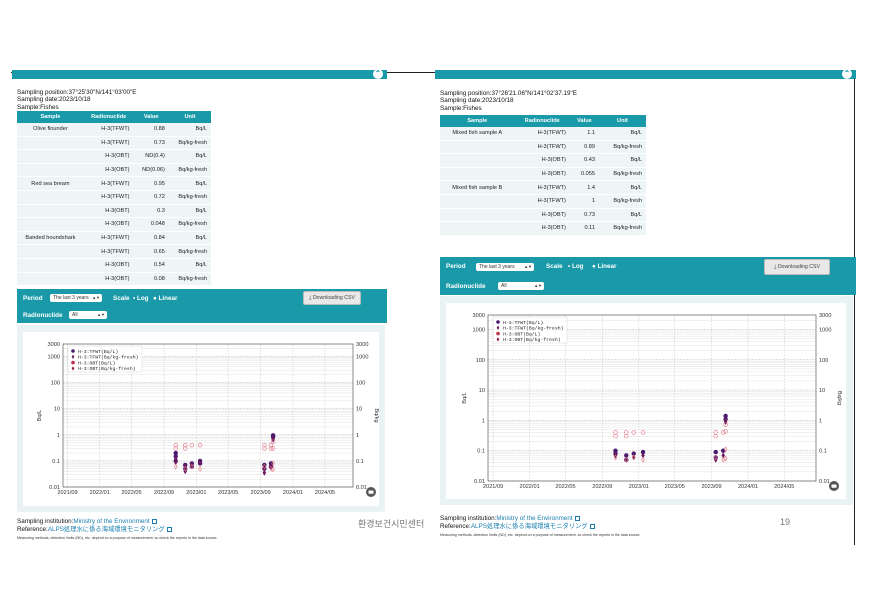 Image resolution: width=870 pixels, height=615 pixels. What do you see at coordinates (114, 130) in the screenshot?
I see `table-row: Olive flounder H-3(TFWT) 0.88 Bq/L` at bounding box center [114, 130].